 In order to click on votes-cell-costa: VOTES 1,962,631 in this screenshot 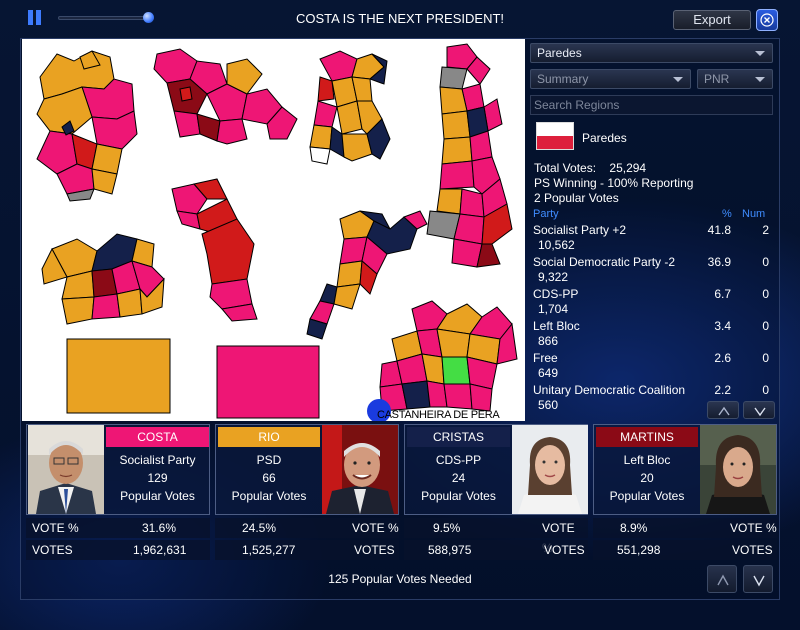, I will do `click(118, 550)`.